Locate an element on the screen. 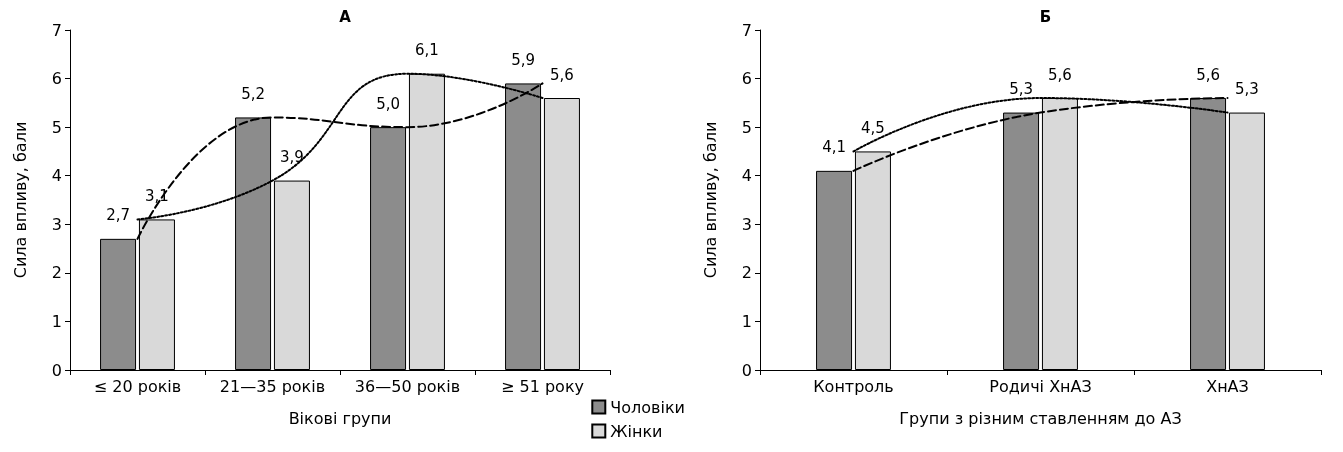 This screenshot has height=452, width=1343. data-label: 4,1 is located at coordinates (834, 147).